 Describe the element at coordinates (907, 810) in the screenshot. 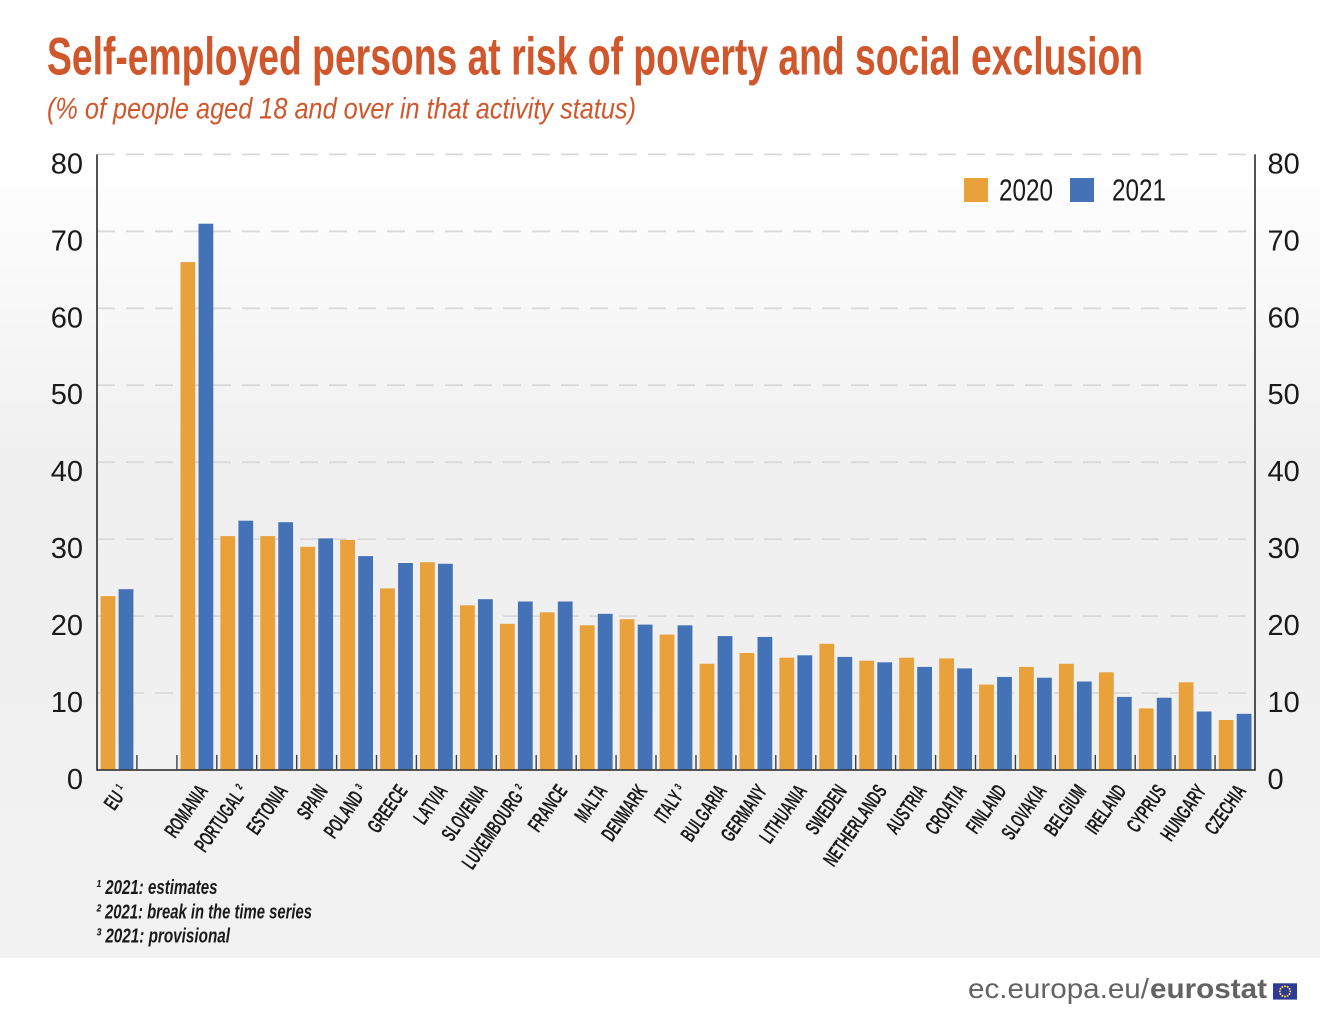

I see `svg-text: AUSTRIA` at that location.